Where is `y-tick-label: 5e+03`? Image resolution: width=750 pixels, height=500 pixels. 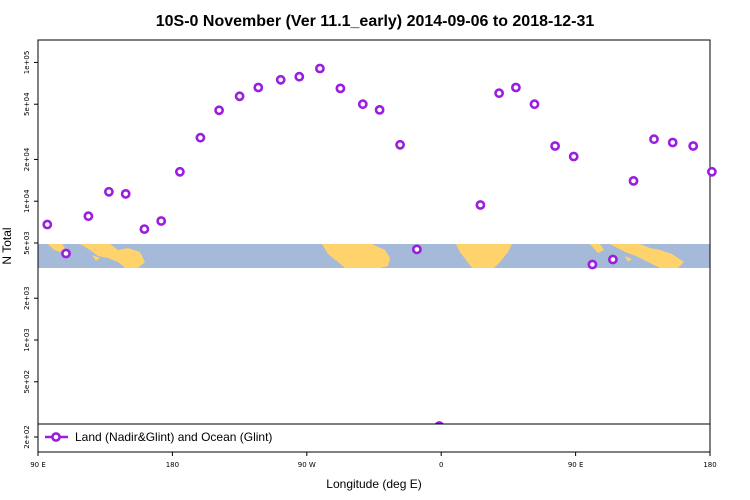 y-tick-label: 5e+03 is located at coordinates (27, 243).